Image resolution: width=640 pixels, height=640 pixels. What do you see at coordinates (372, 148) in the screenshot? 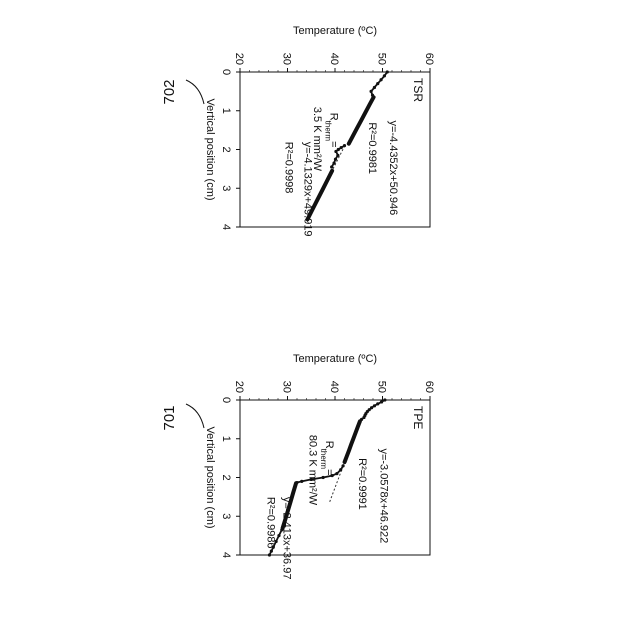
I see `annotation: R²=0.9981` at bounding box center [372, 148].